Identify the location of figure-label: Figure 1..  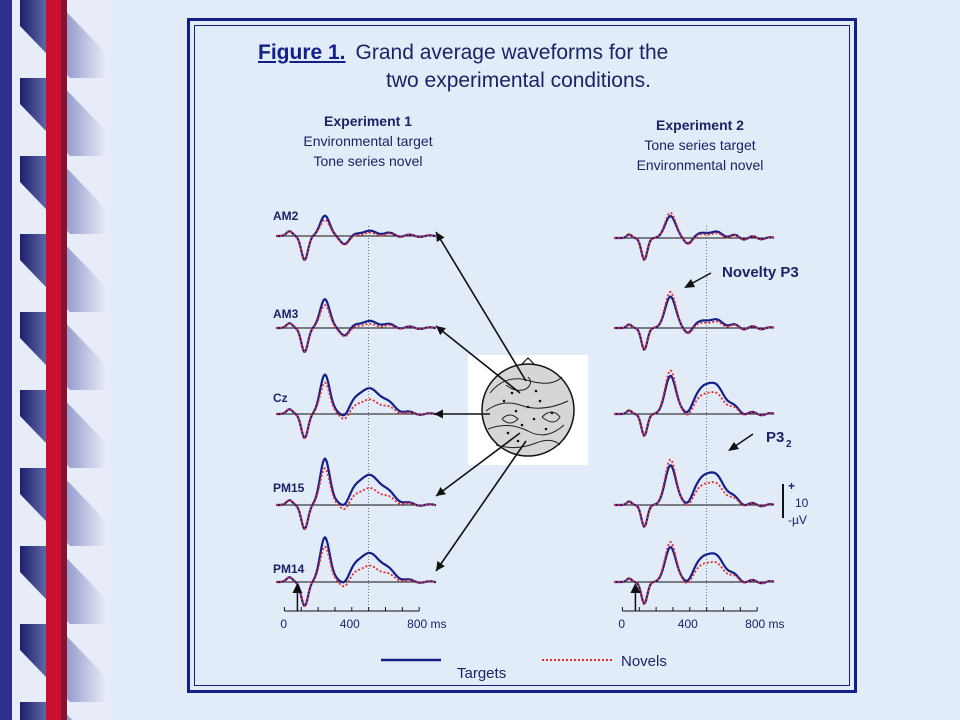
(302, 52).